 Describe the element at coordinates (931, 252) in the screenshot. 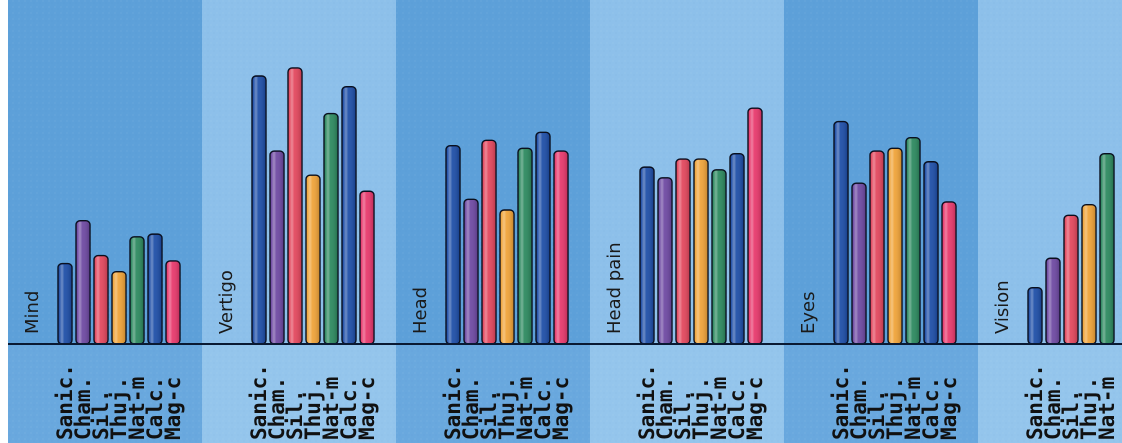

I see `bar-sheen-5-Calc.` at that location.